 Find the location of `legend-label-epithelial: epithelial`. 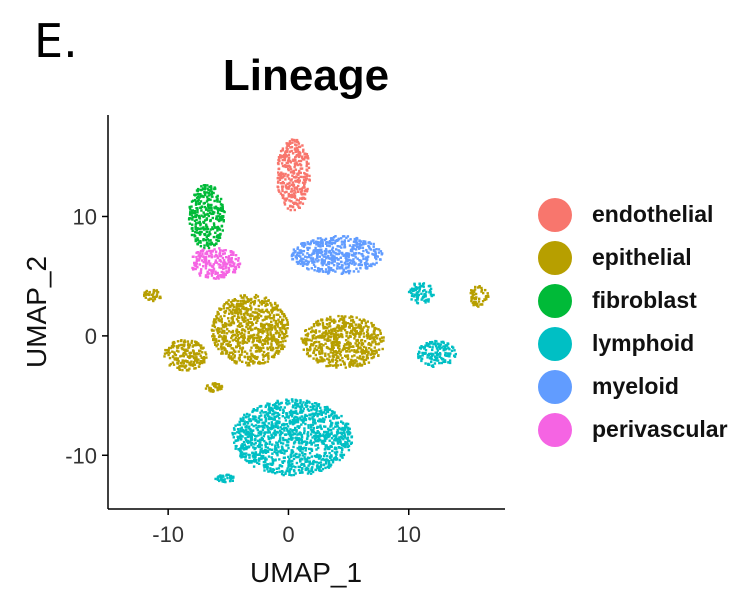

legend-label-epithelial: epithelial is located at coordinates (642, 257).